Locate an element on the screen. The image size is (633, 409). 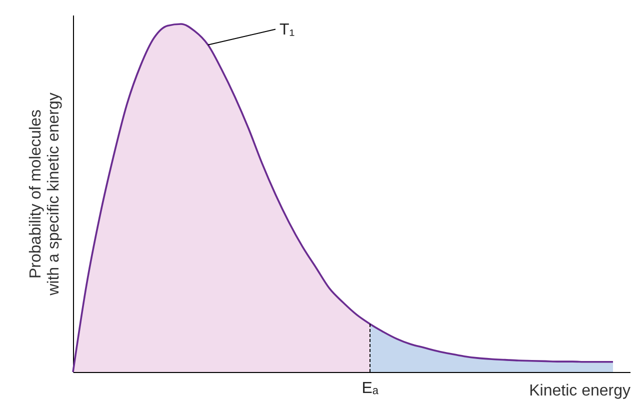
text: Eₐ is located at coordinates (371, 388).